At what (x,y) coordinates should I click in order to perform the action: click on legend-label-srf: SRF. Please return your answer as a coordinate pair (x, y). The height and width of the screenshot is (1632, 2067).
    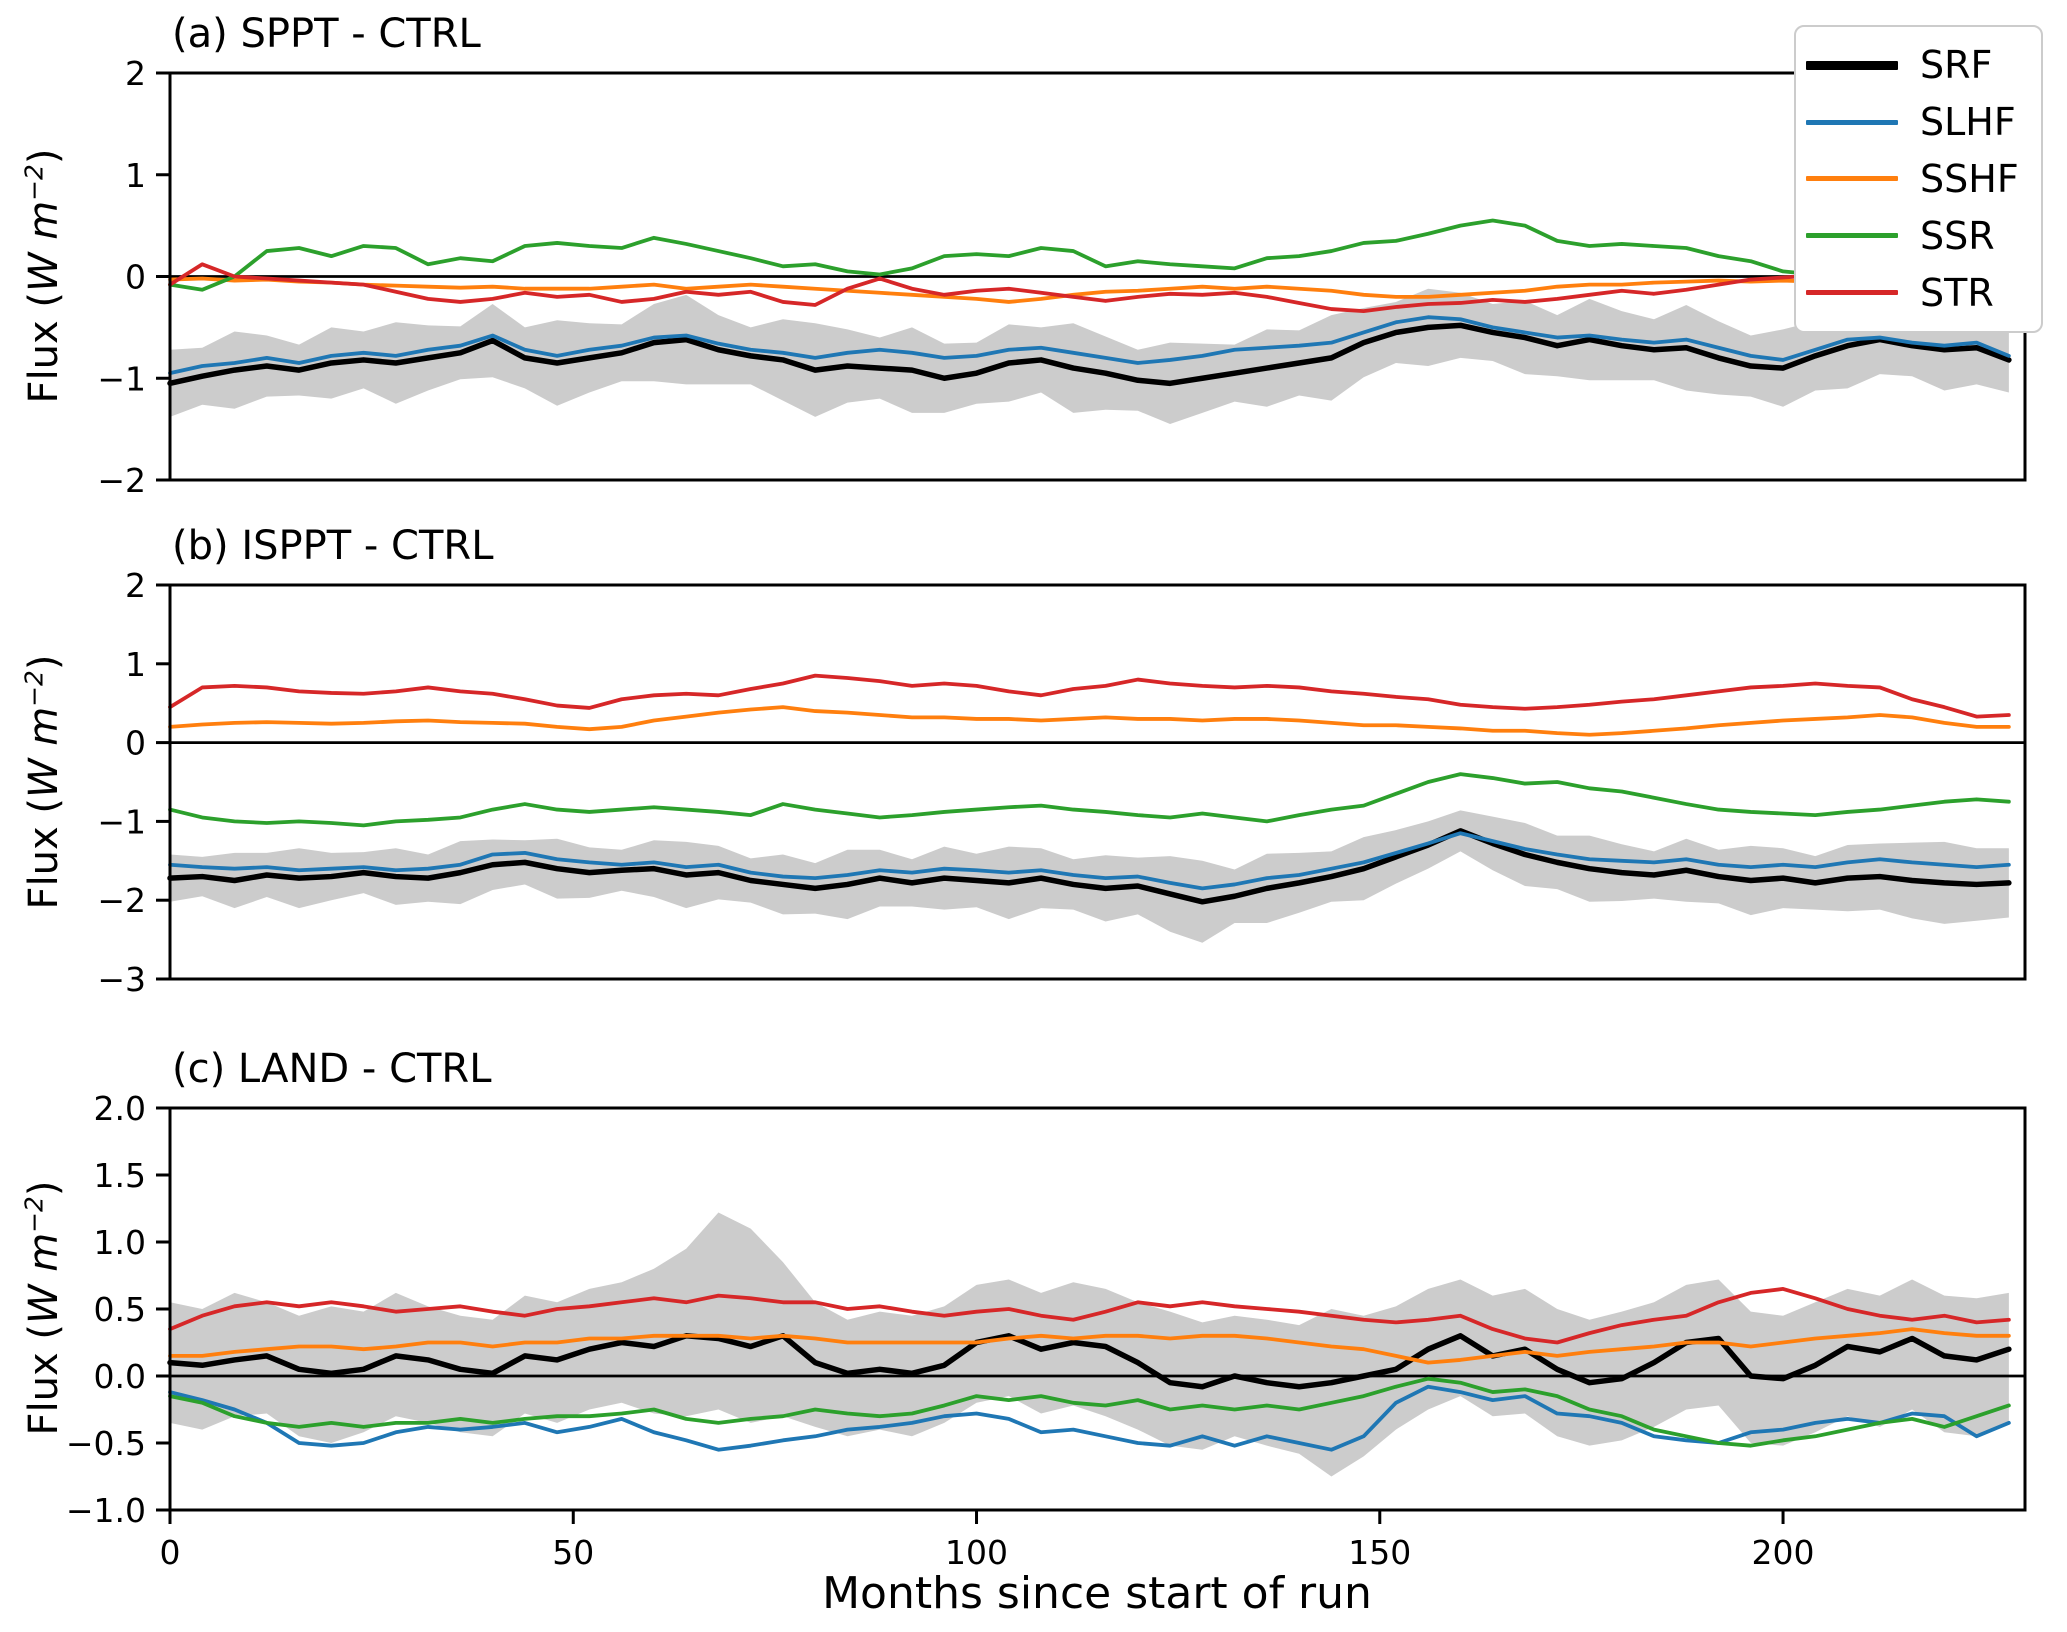
    Looking at the image, I should click on (1956, 65).